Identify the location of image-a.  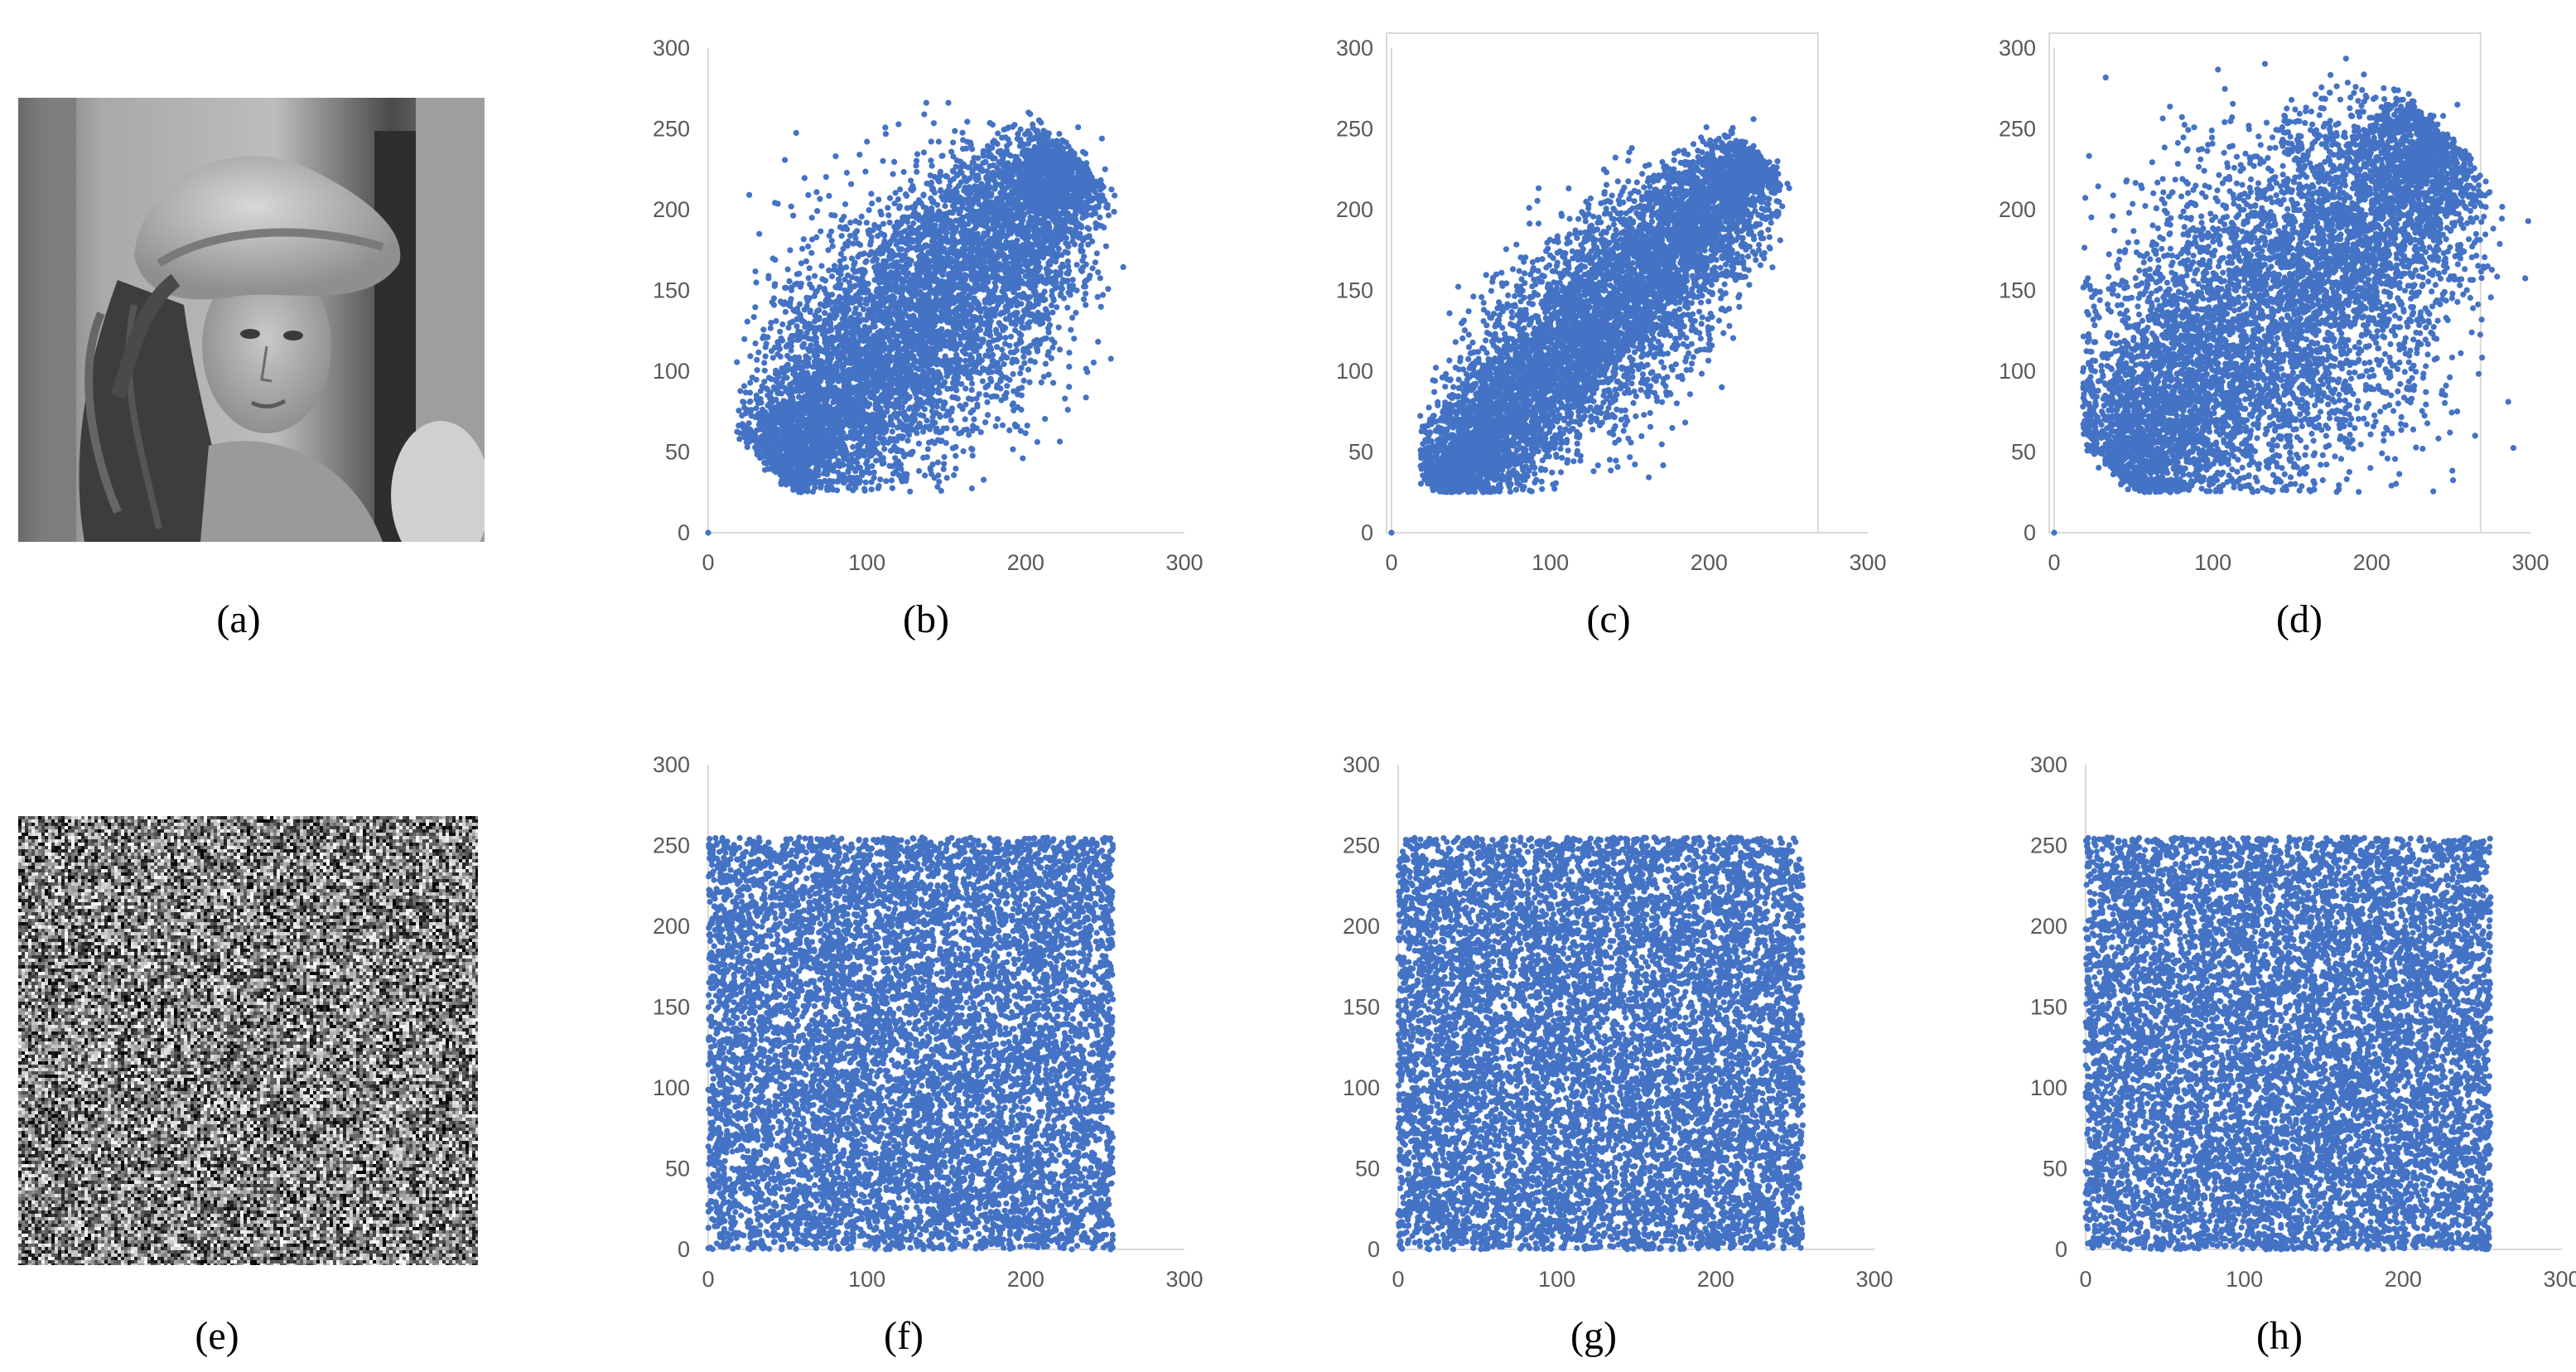
(252, 320).